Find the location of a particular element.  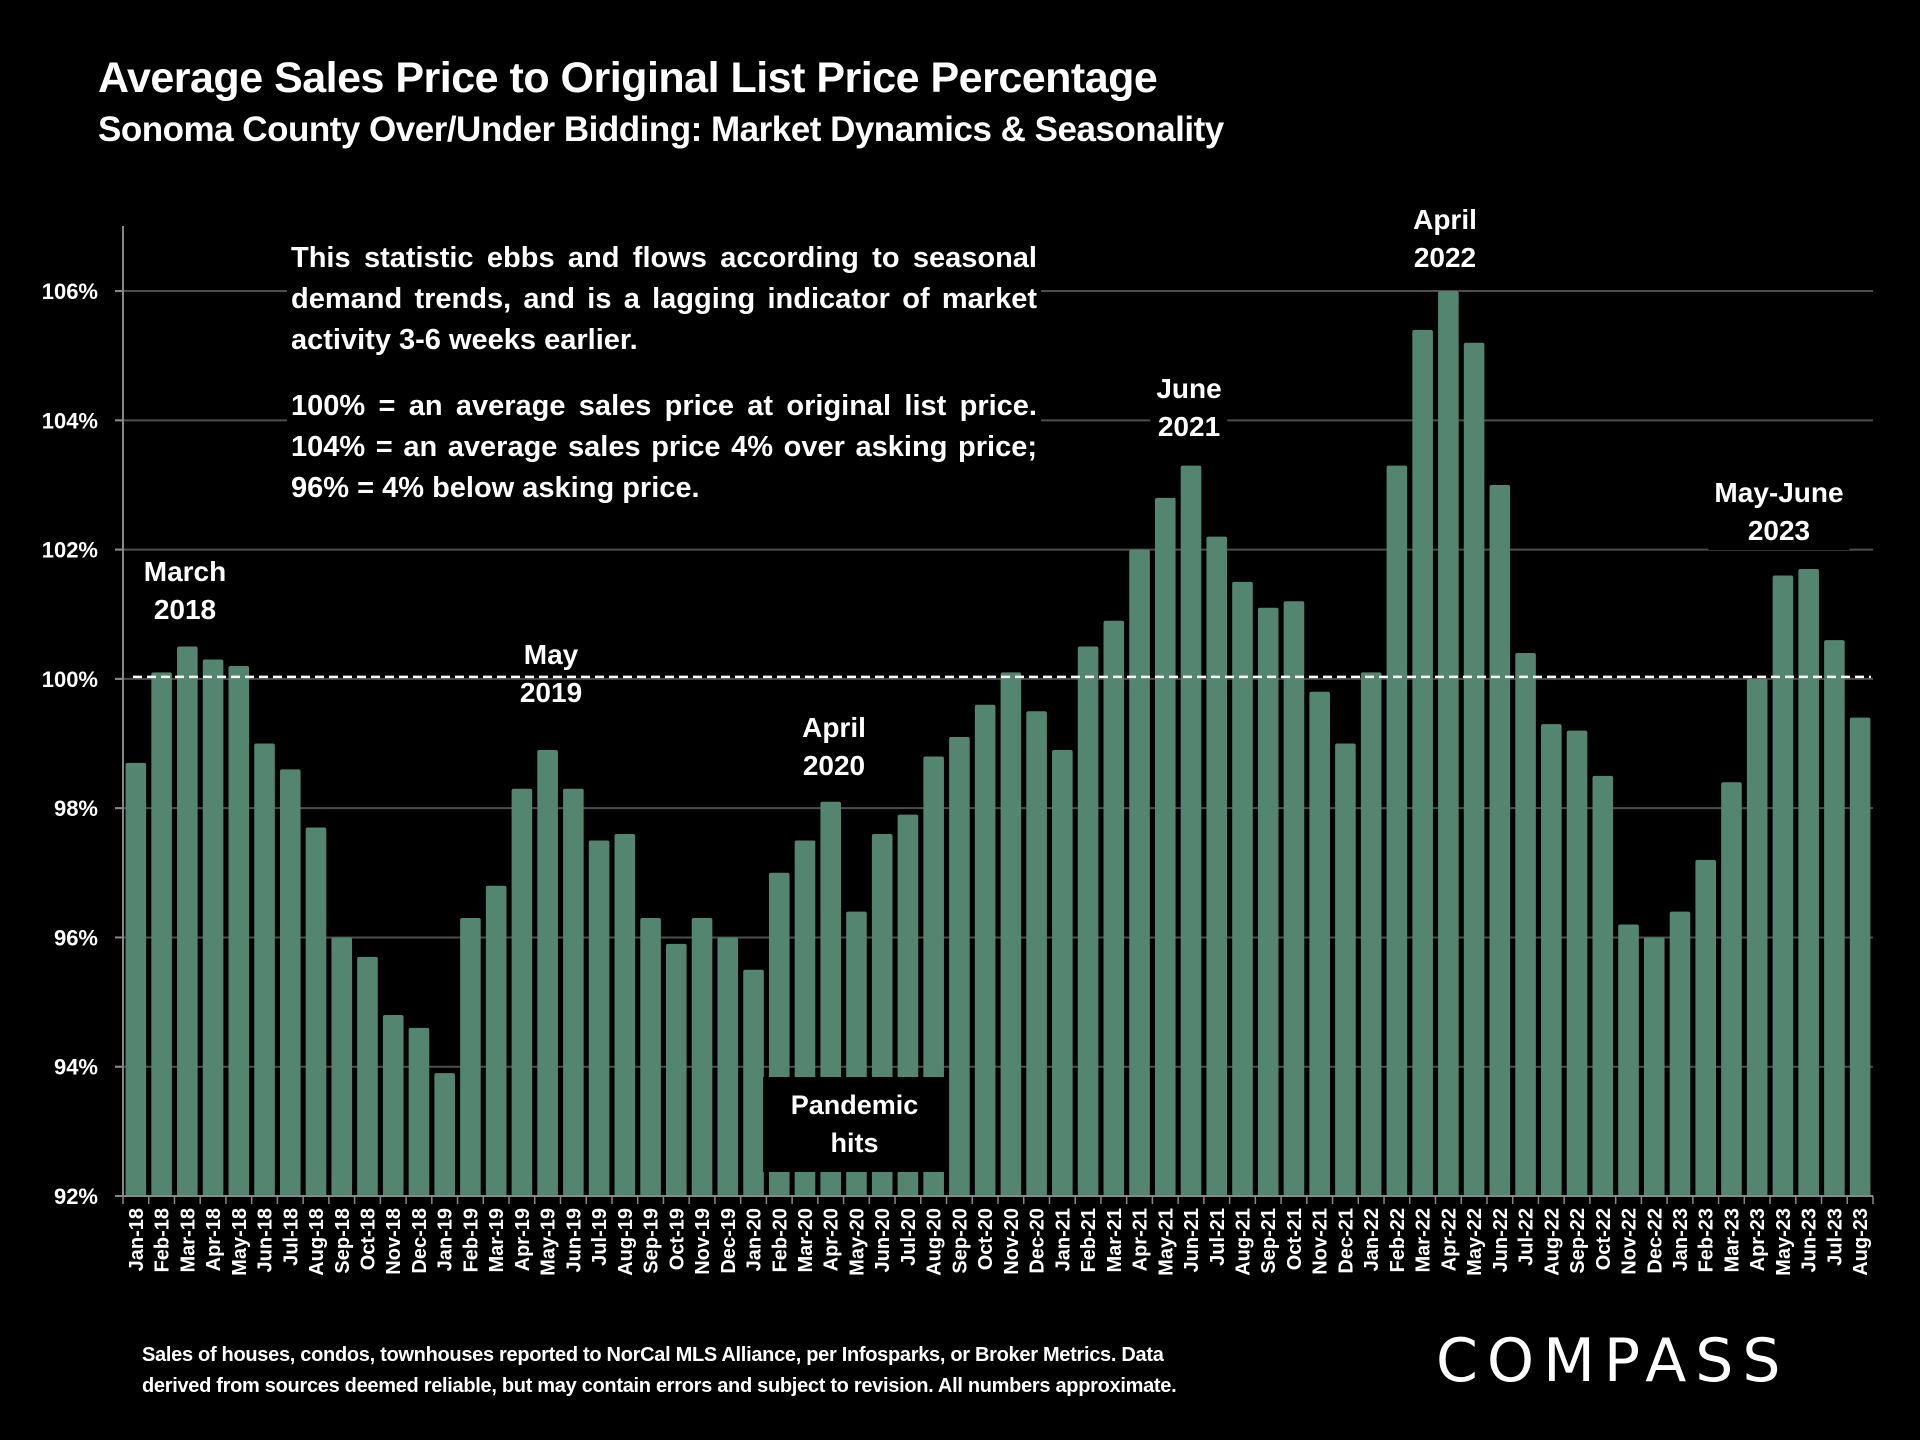

x-tick-label: Jan-22 is located at coordinates (1372, 1239).